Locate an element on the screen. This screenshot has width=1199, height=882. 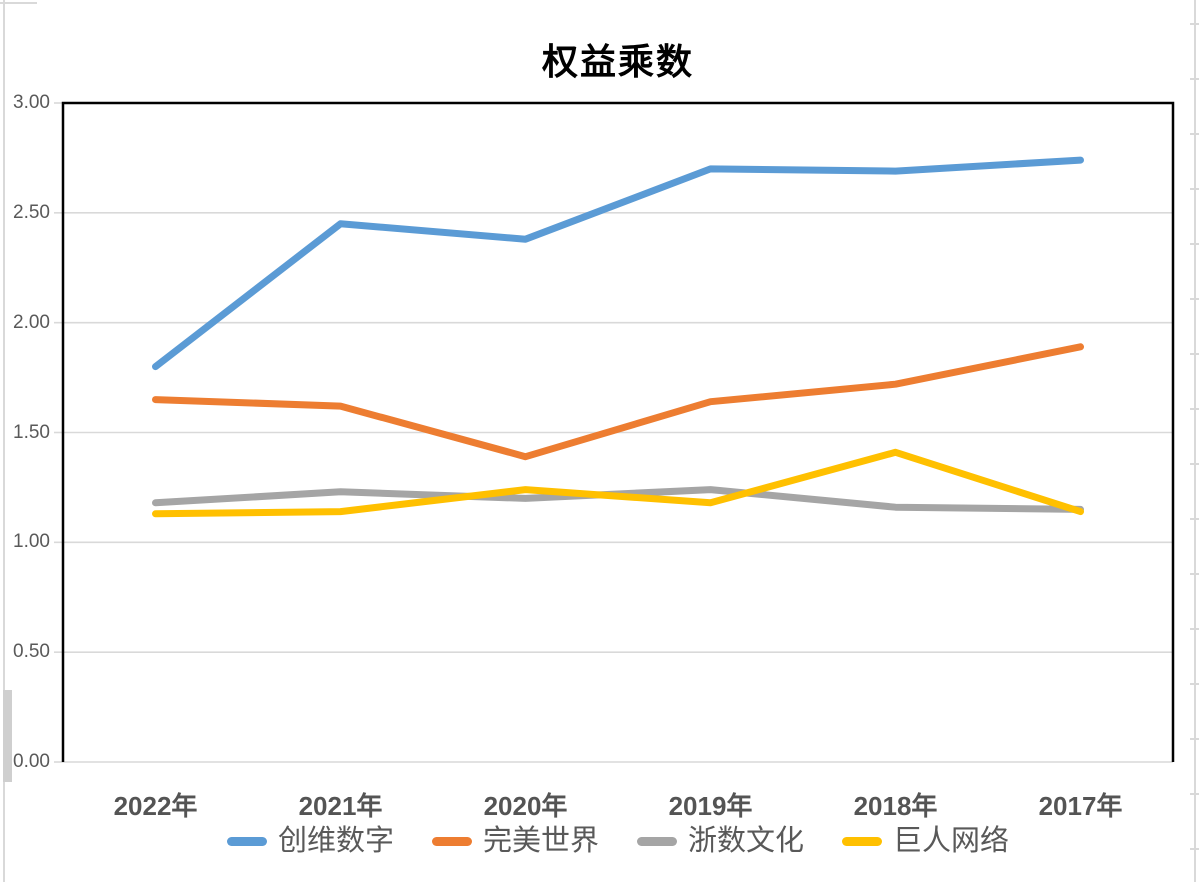
x-axis-tick-label: 2019年 is located at coordinates (710, 806).